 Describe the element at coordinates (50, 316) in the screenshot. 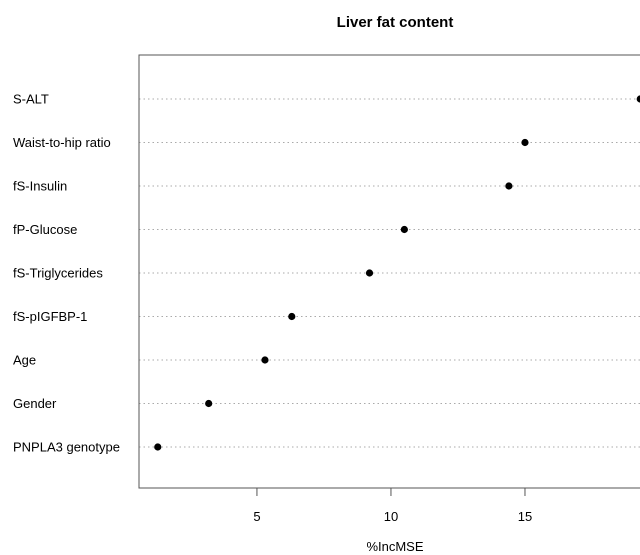

I see `category-label: fS-pIGFBP-1` at that location.